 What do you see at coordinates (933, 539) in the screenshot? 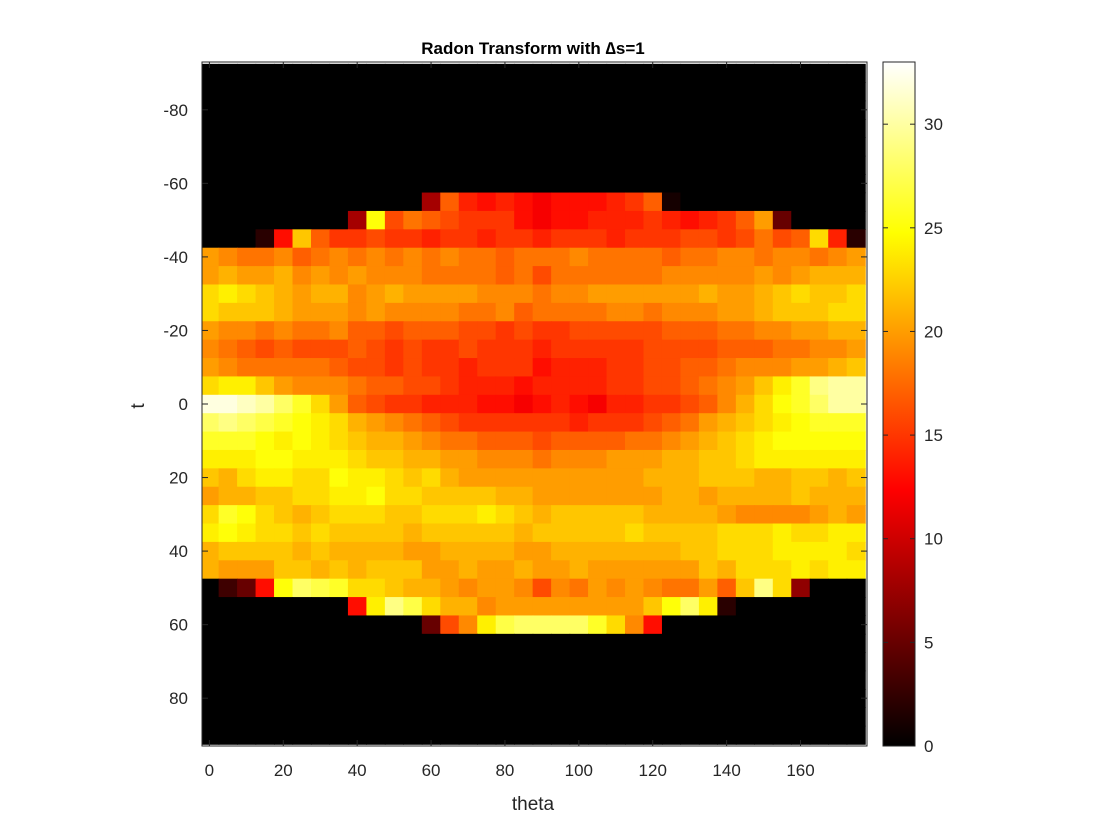
I see `colorbar-tick-label: 10` at bounding box center [933, 539].